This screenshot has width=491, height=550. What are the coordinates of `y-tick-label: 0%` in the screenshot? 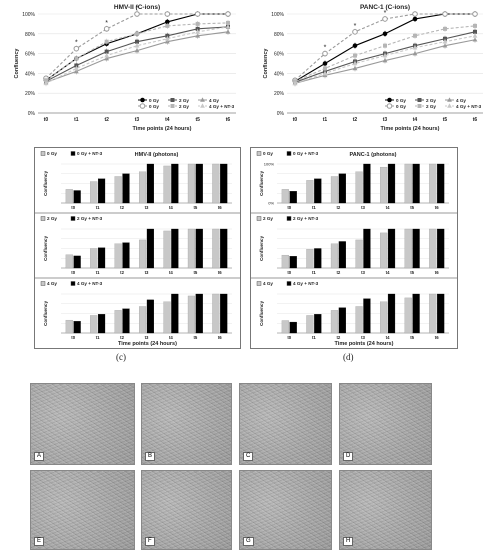 It's located at (271, 203).